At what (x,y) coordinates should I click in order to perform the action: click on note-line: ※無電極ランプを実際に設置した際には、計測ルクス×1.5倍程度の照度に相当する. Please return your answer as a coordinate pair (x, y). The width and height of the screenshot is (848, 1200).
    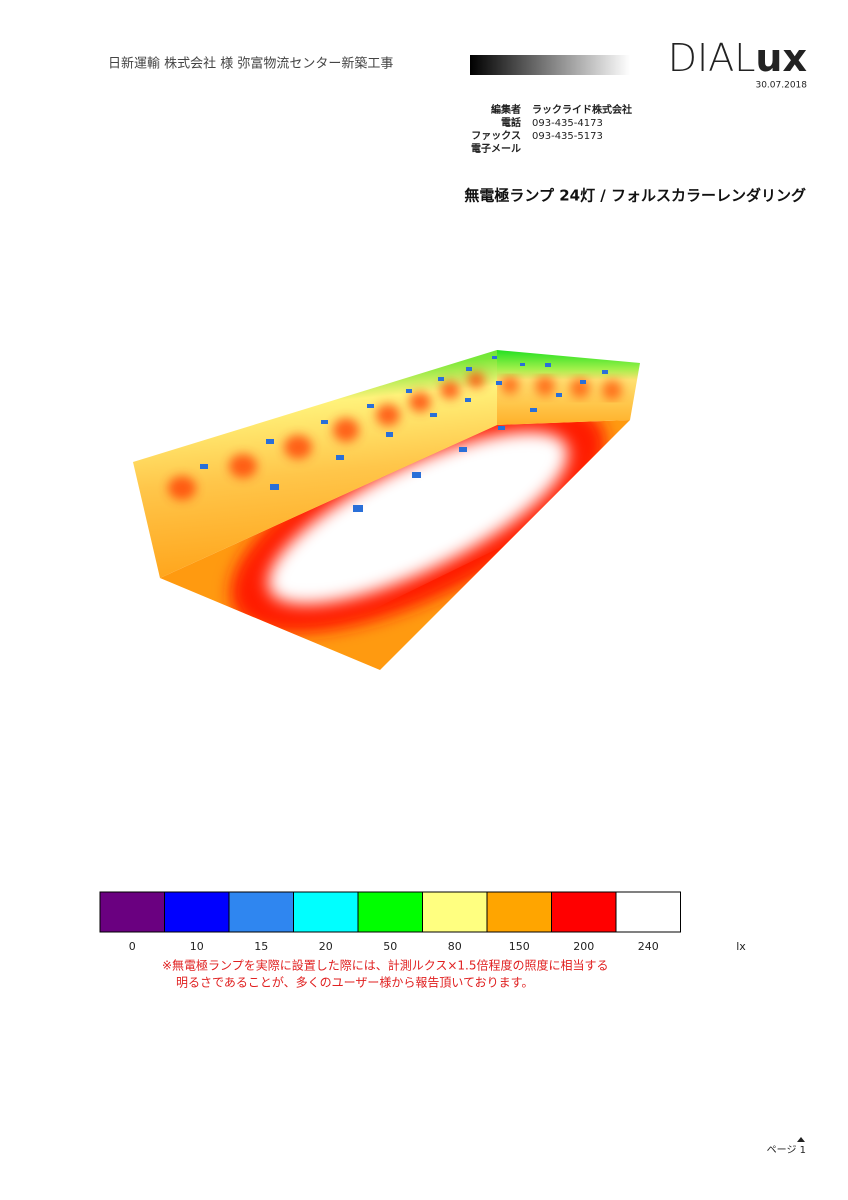
    Looking at the image, I should click on (385, 965).